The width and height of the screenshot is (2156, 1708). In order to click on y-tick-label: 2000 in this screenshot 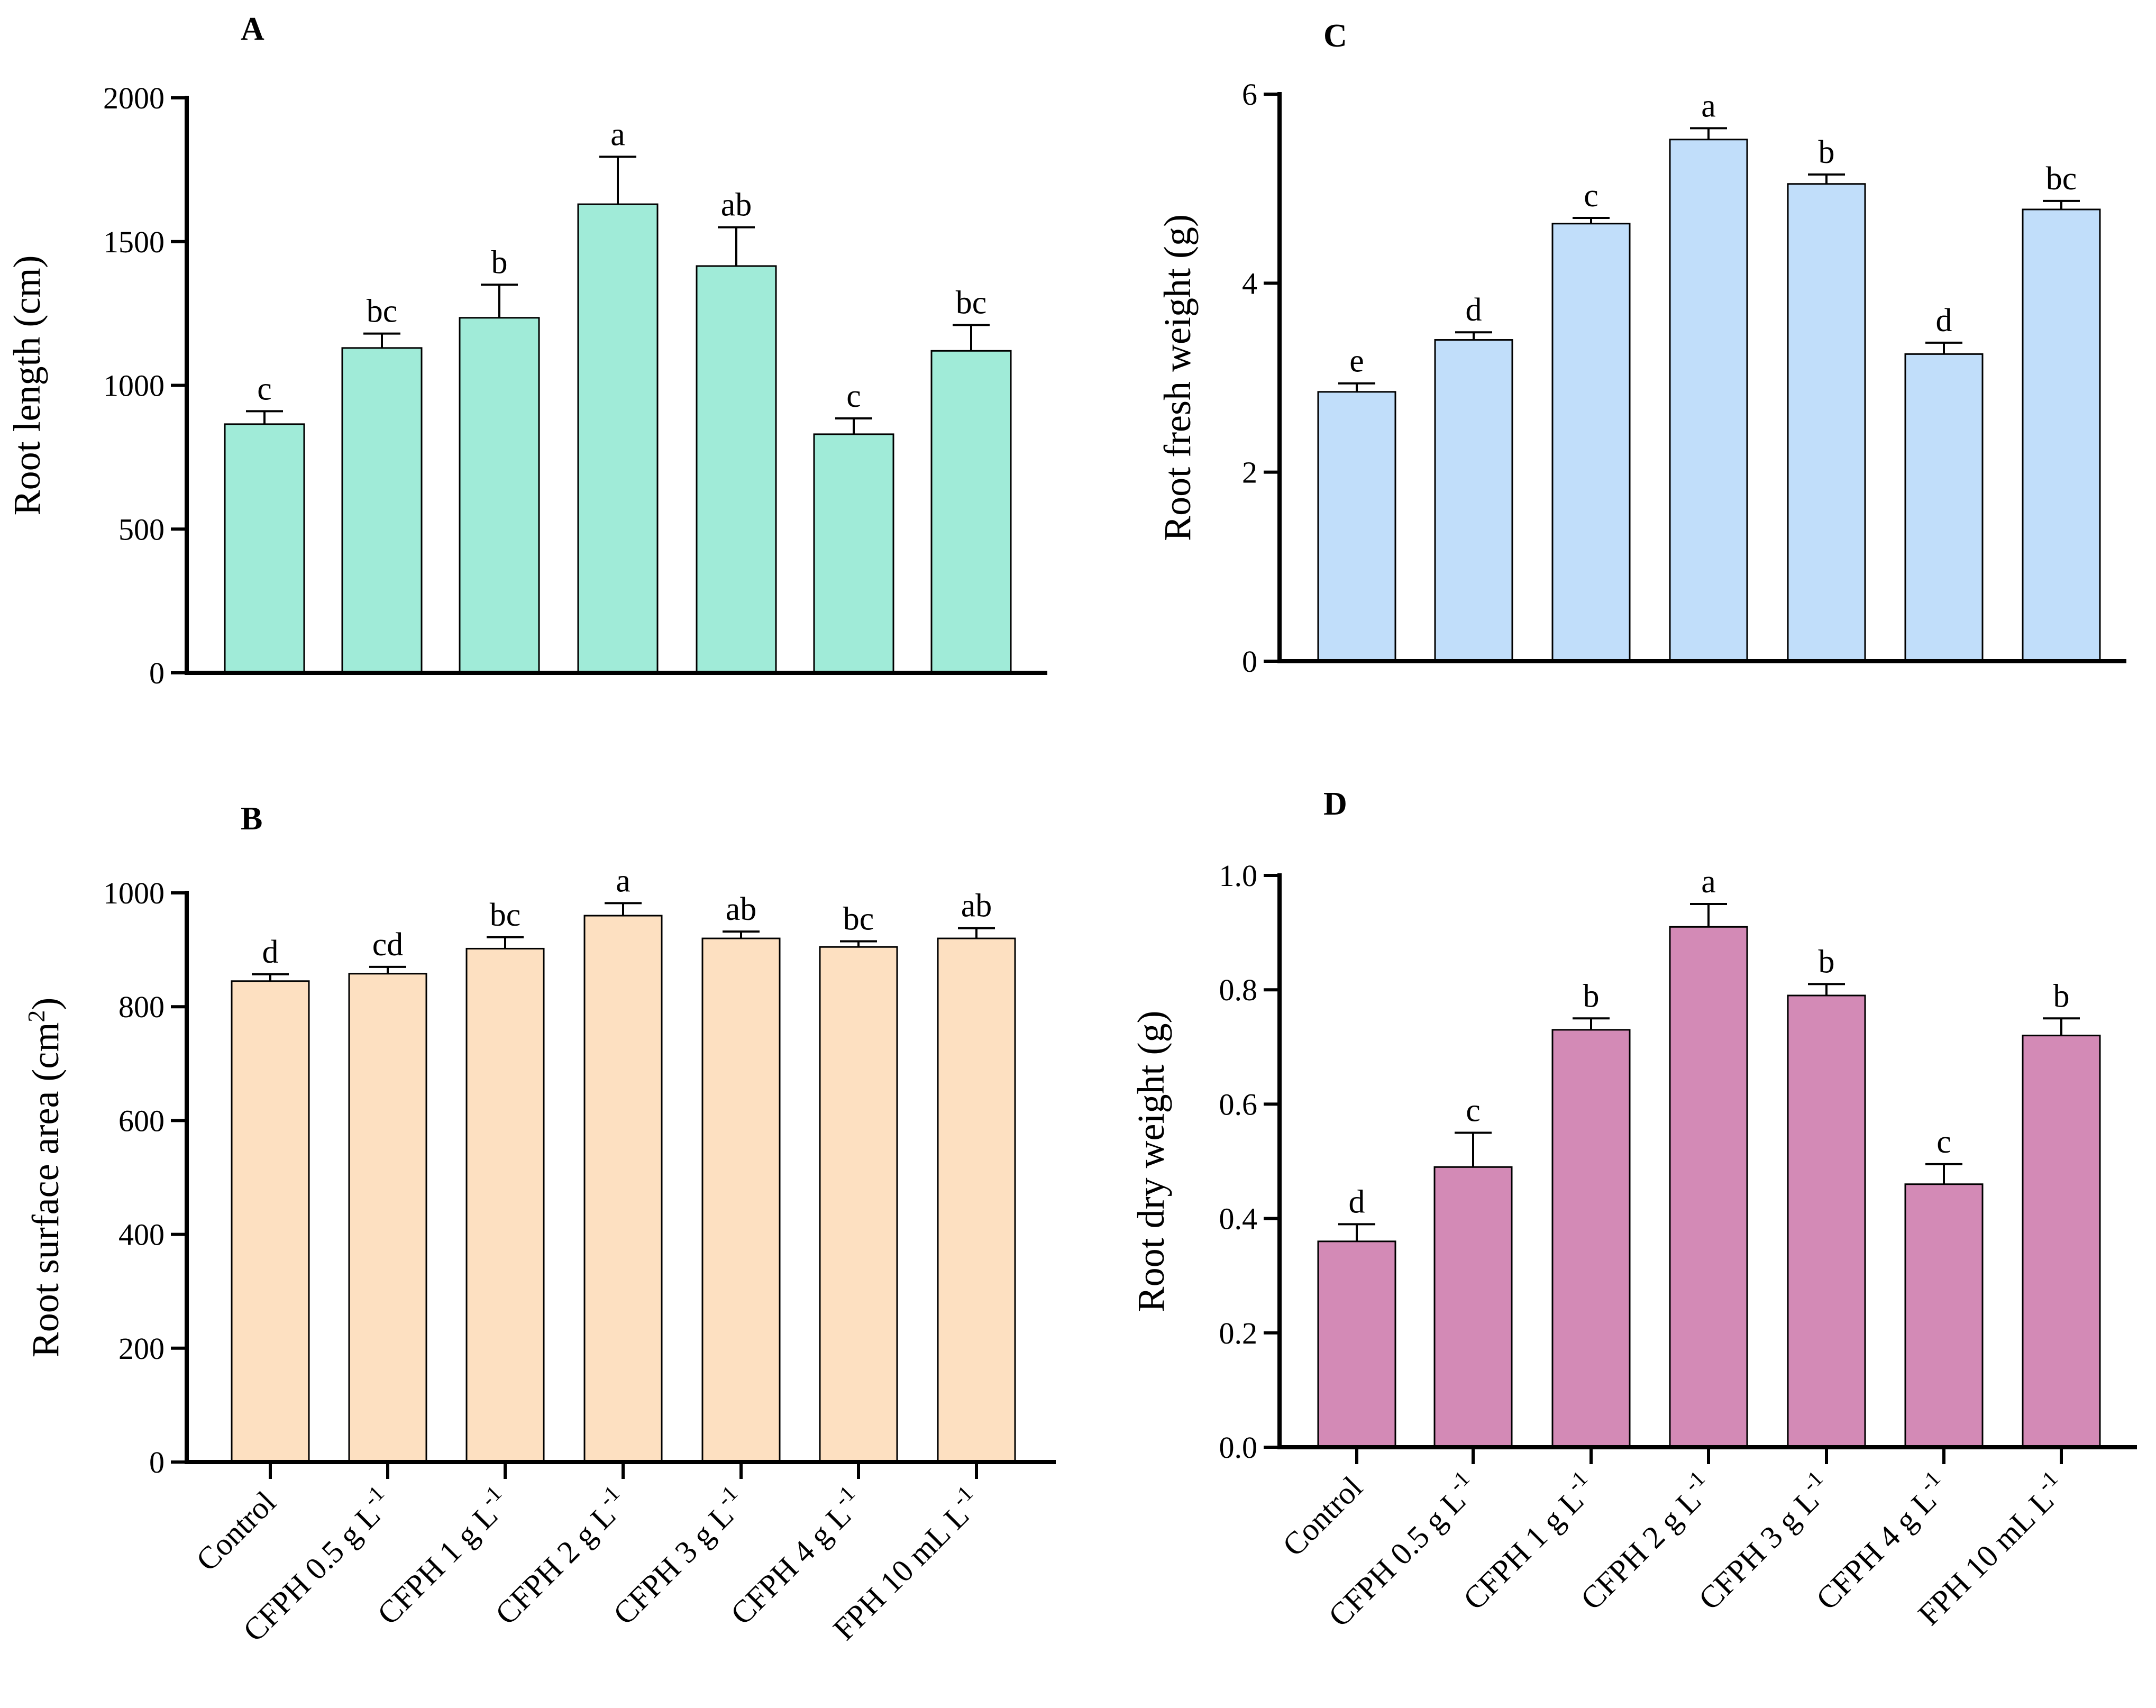, I will do `click(134, 98)`.